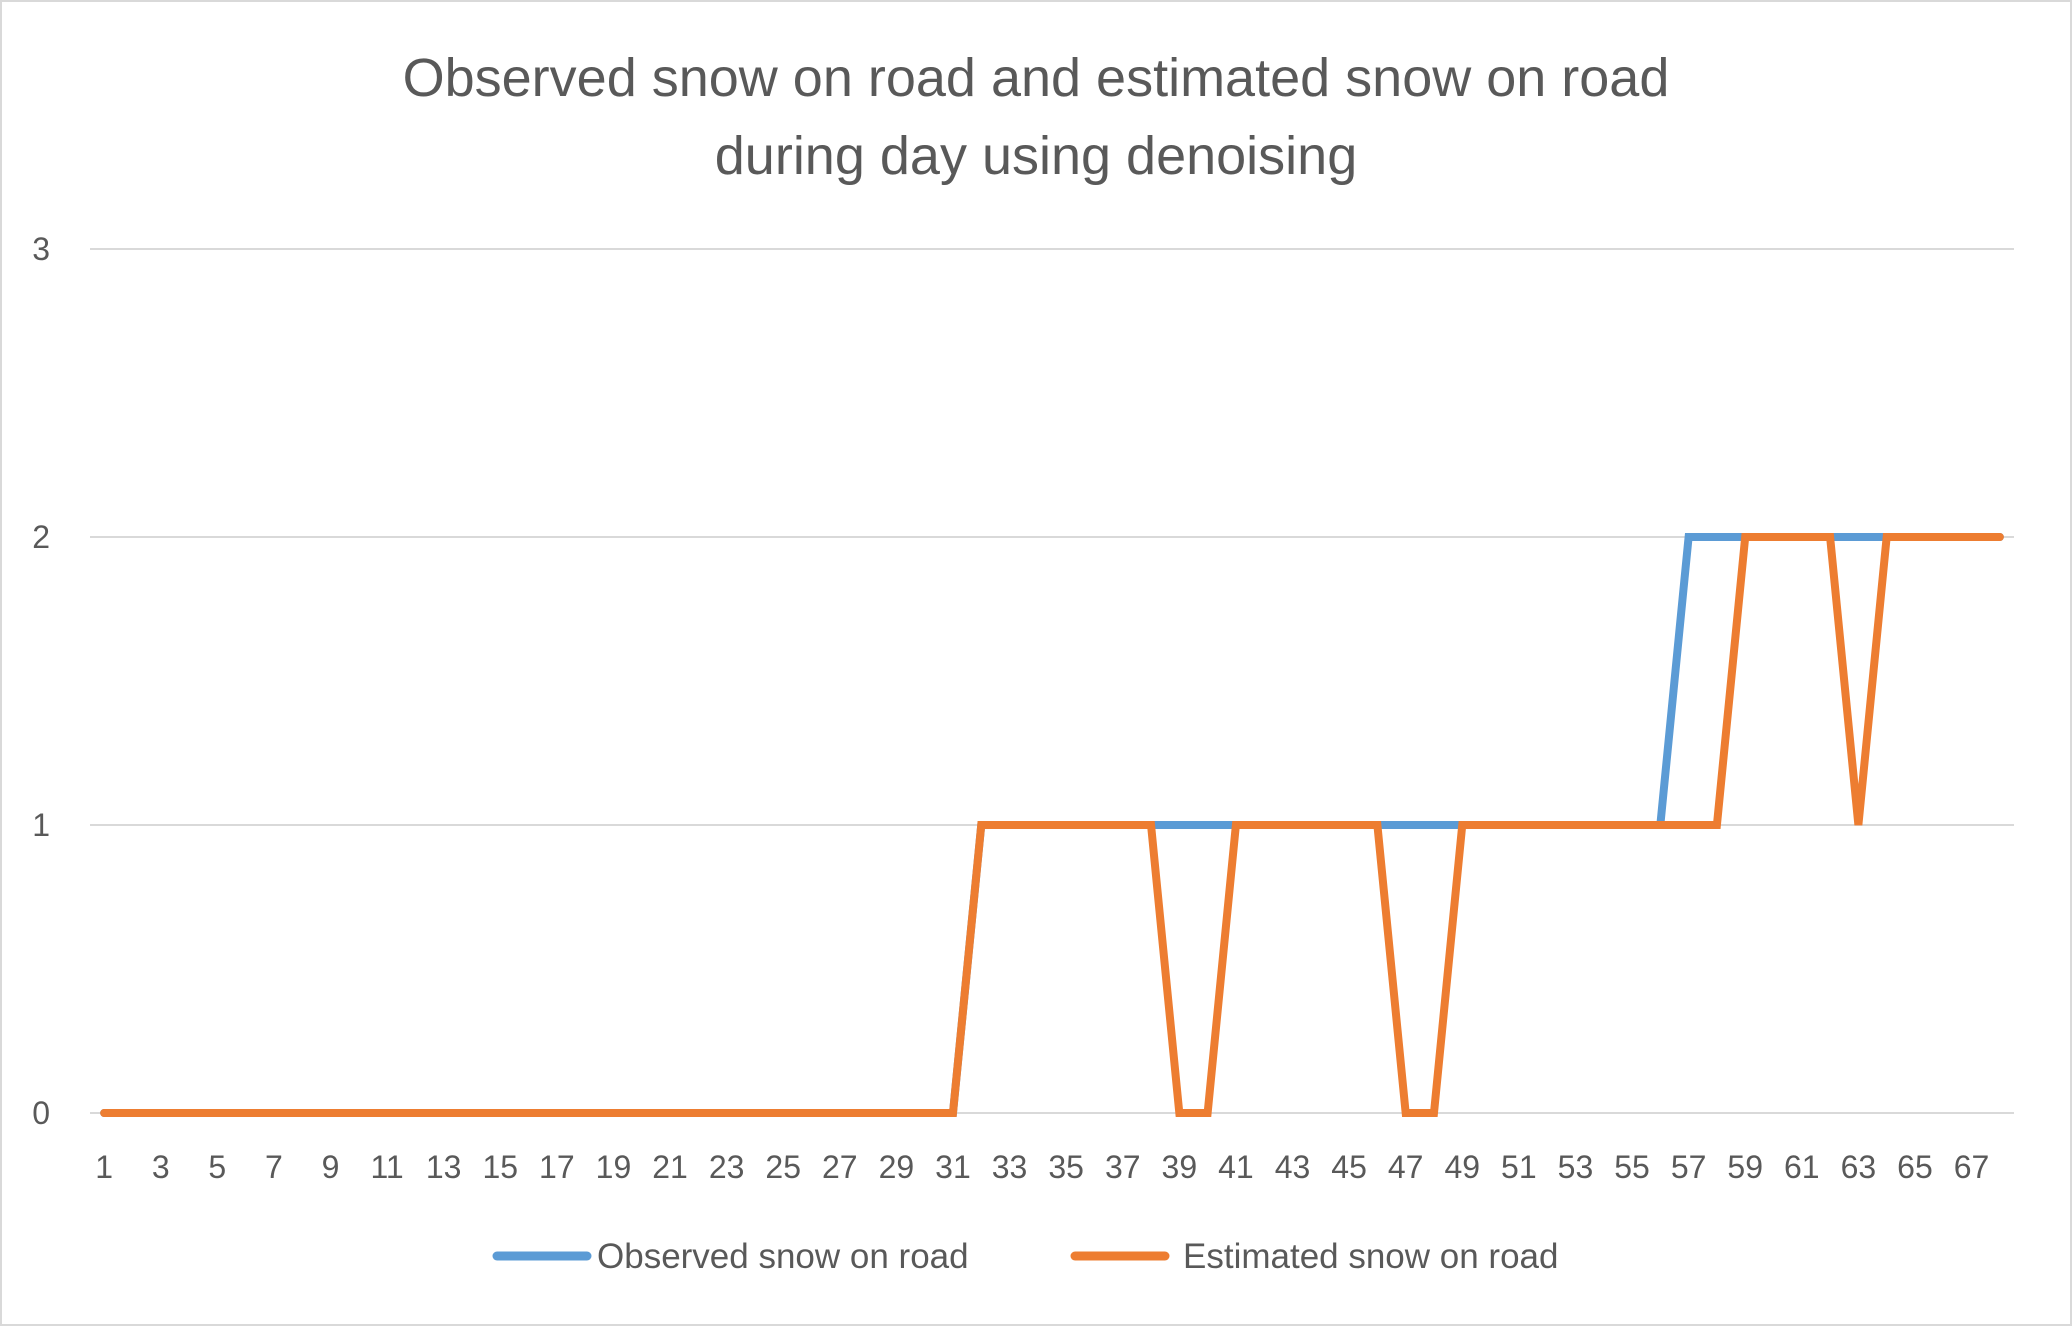 Image resolution: width=2072 pixels, height=1326 pixels. Describe the element at coordinates (161, 1167) in the screenshot. I see `x-tick-label: 3` at that location.